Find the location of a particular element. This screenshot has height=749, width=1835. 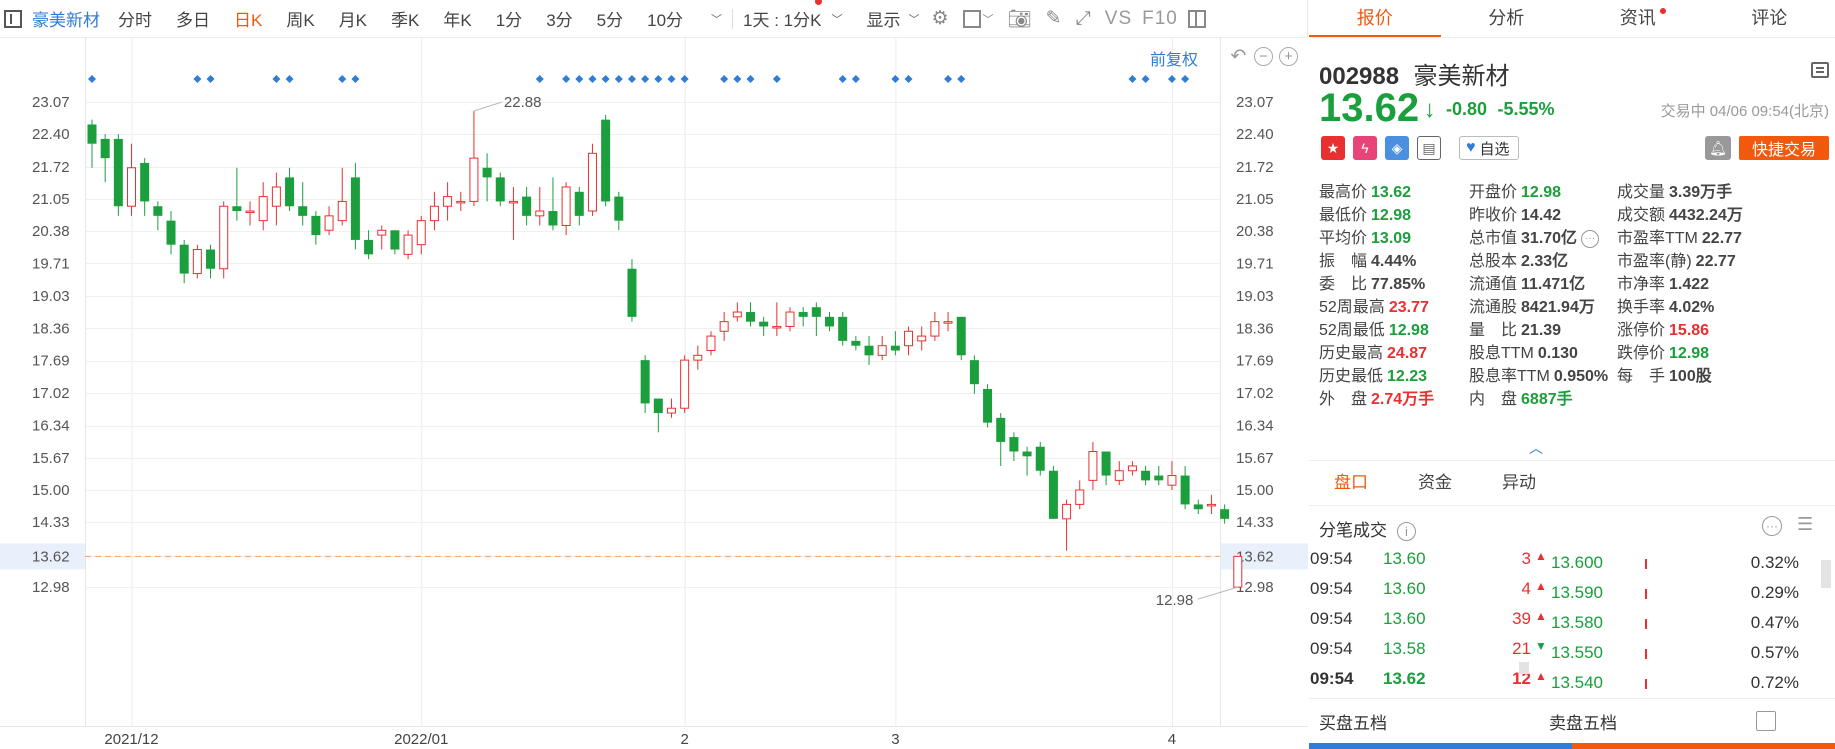

add-watchlist-button: ♥ 自选 is located at coordinates (1489, 148).